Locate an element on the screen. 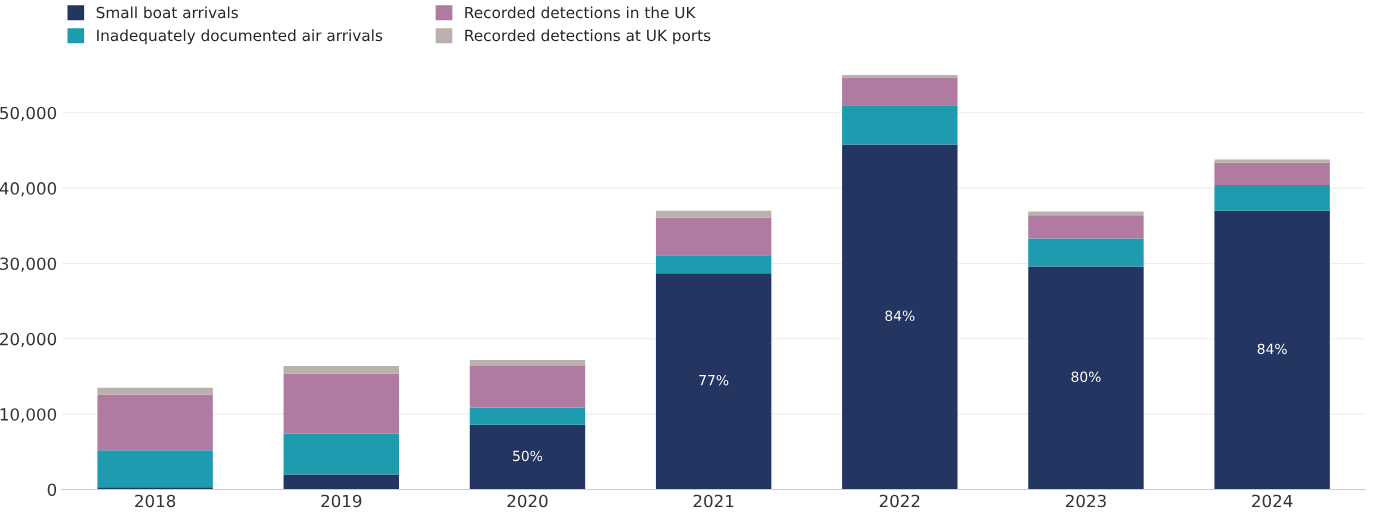 The width and height of the screenshot is (1379, 518). x-tick-label: 2021 is located at coordinates (713, 501).